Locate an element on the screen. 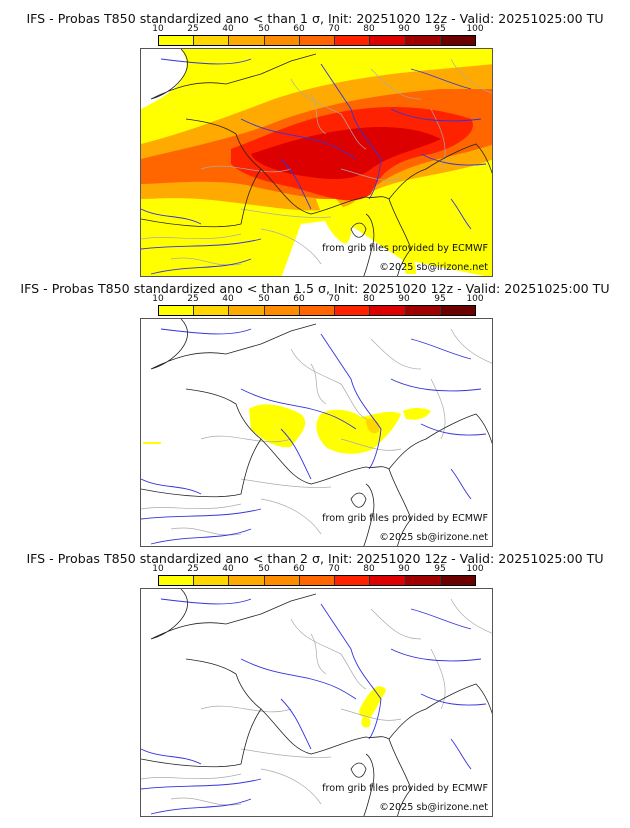 This screenshot has height=828, width=630. colorbar-tick: 80 is located at coordinates (369, 299).